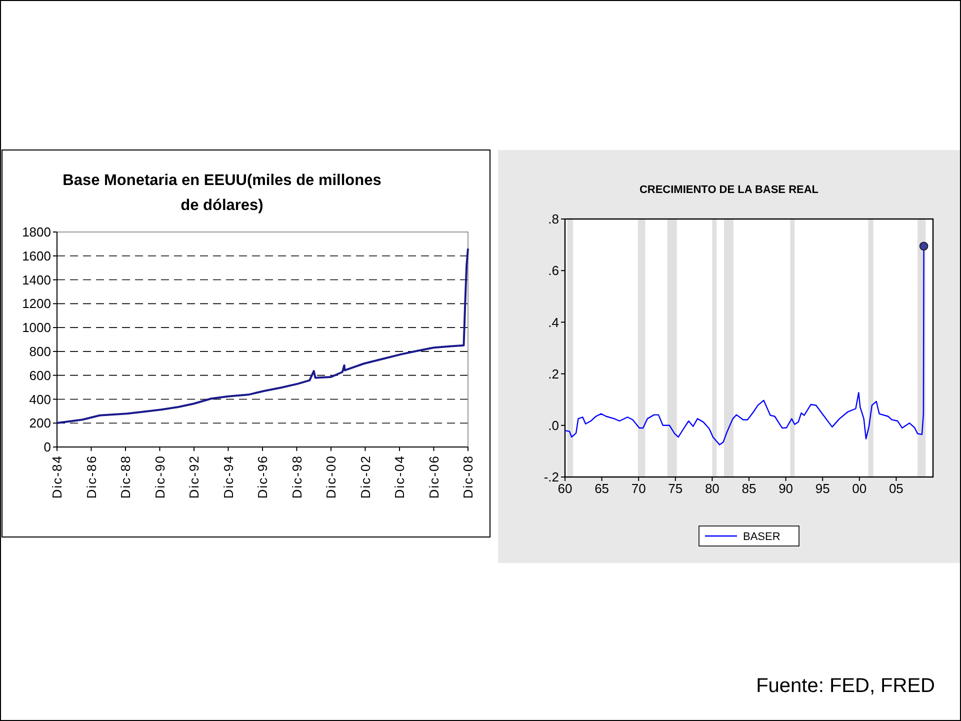 The image size is (961, 721). Describe the element at coordinates (553, 270) in the screenshot. I see `y-tick-label: .6` at that location.